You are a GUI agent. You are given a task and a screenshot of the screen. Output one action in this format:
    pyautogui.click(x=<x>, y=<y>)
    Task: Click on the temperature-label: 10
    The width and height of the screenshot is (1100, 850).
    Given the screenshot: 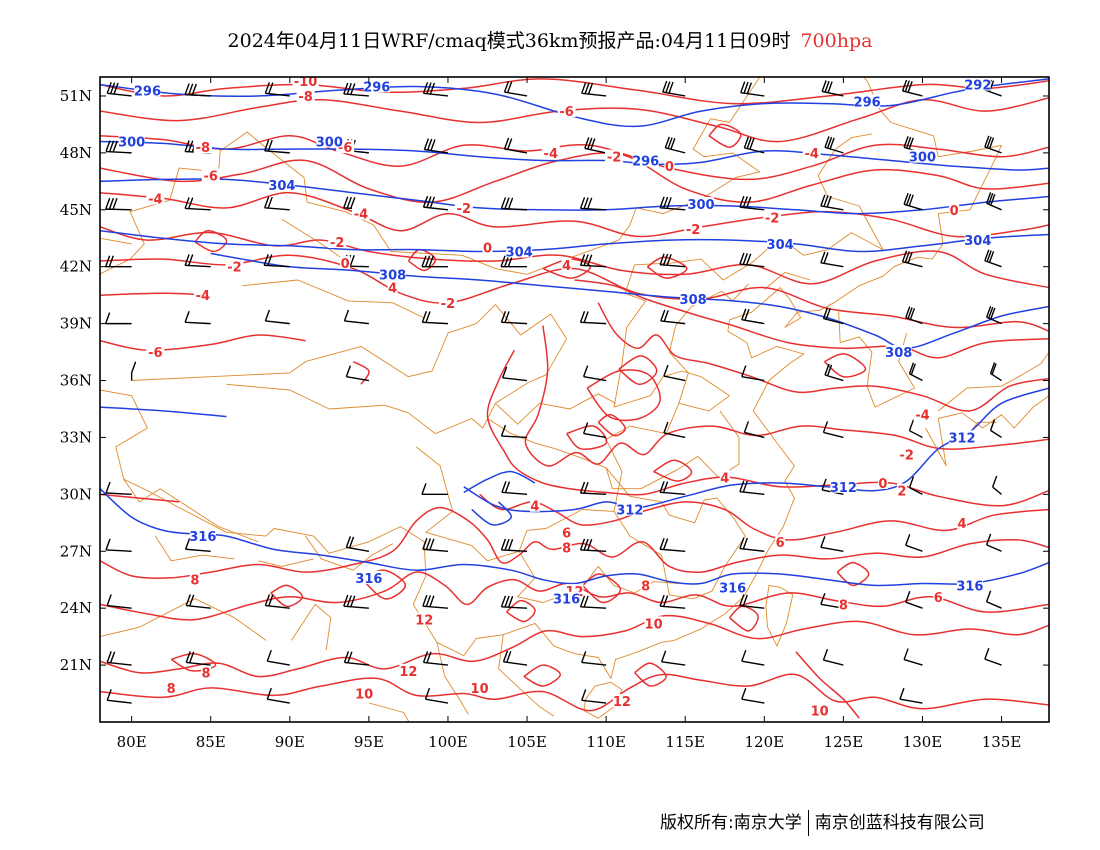 What is the action you would take?
    pyautogui.click(x=480, y=689)
    